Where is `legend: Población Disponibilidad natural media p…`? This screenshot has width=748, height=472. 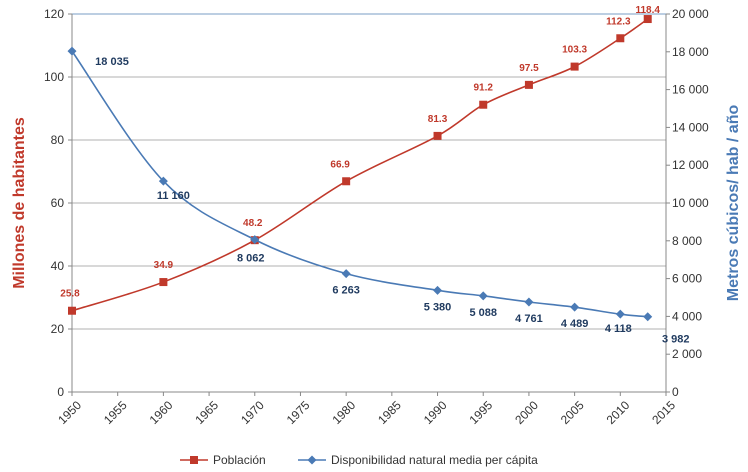 legend: Población Disponibilidad natural media p… is located at coordinates (359, 460).